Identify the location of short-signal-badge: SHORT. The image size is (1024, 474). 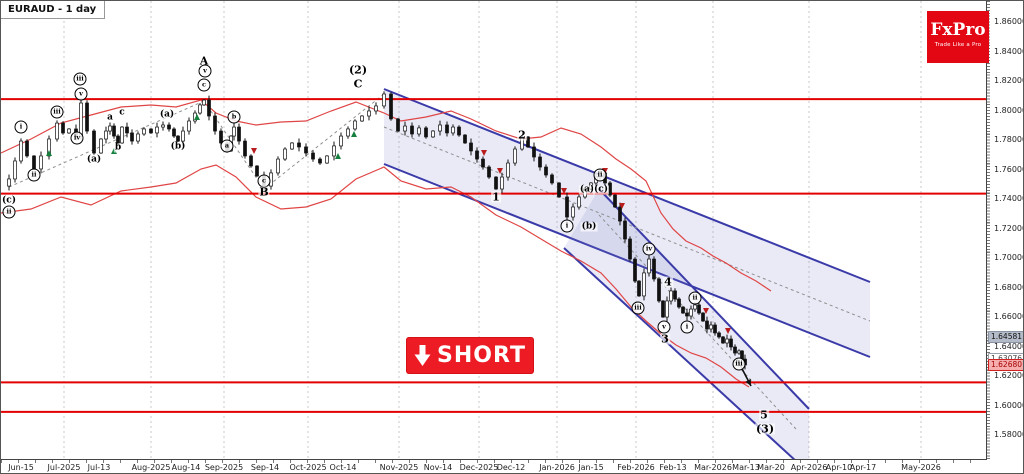
(470, 355).